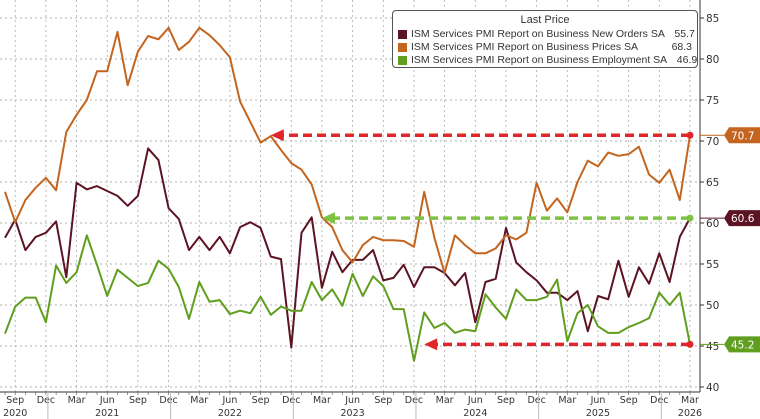 This screenshot has width=760, height=419. Describe the element at coordinates (712, 388) in the screenshot. I see `y-tick-label: 40` at that location.